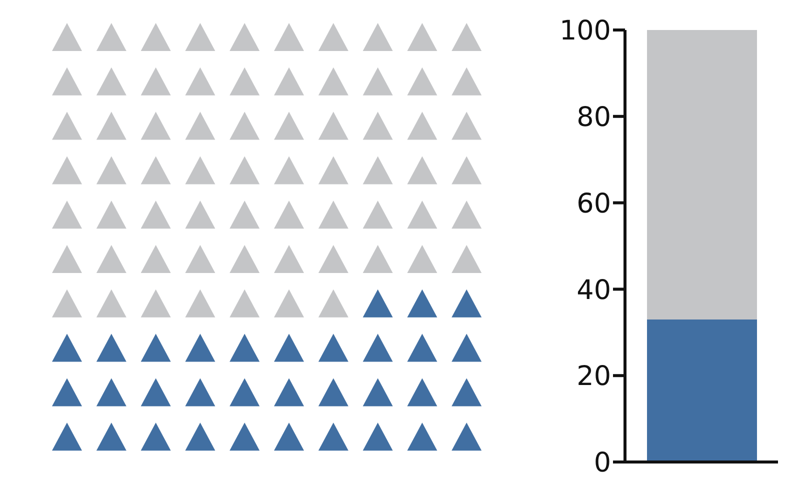 Image resolution: width=800 pixels, height=487 pixels. Describe the element at coordinates (593, 376) in the screenshot. I see `y-tick-label: 20` at that location.